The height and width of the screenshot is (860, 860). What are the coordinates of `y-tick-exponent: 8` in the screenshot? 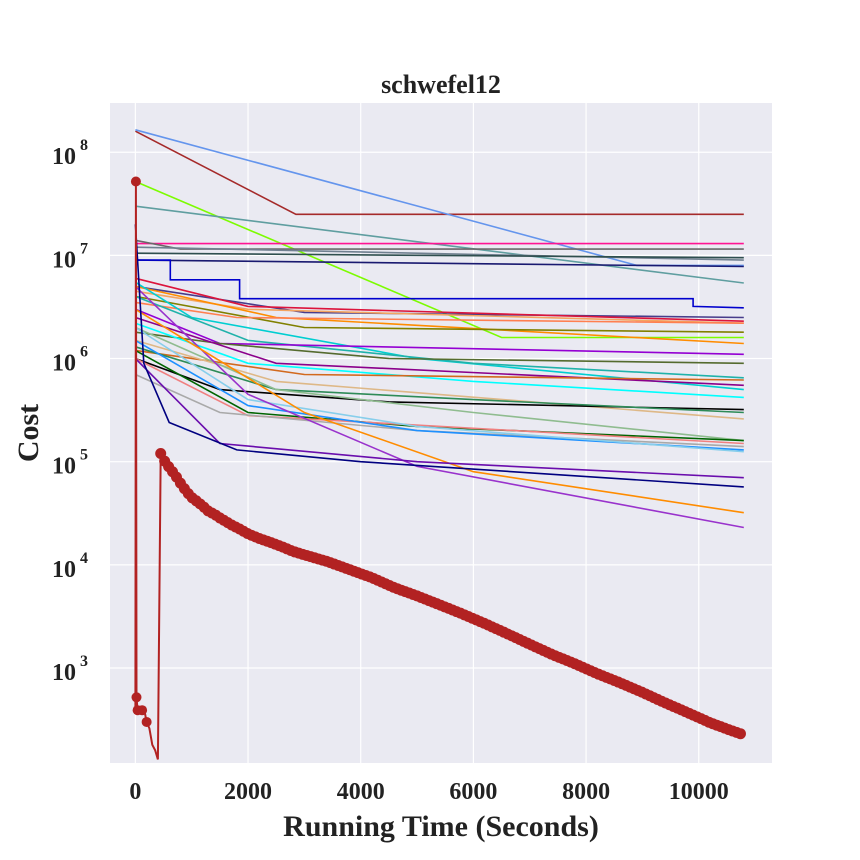 It's located at (84, 145).